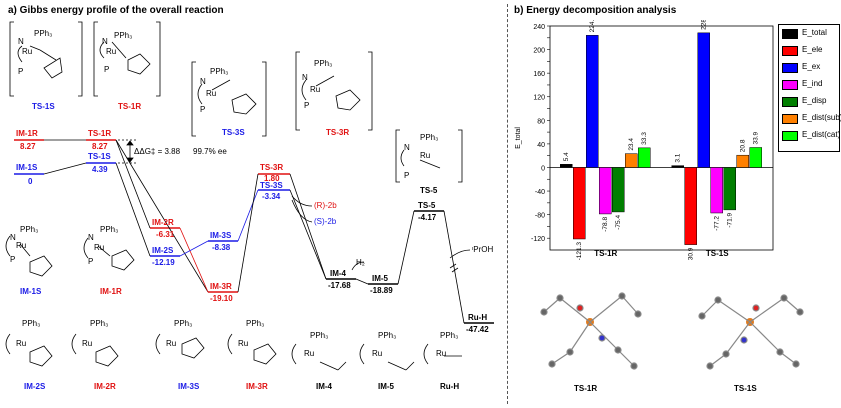 This screenshot has height=408, width=841. I want to click on y-tick-label: -120, so click(538, 239).